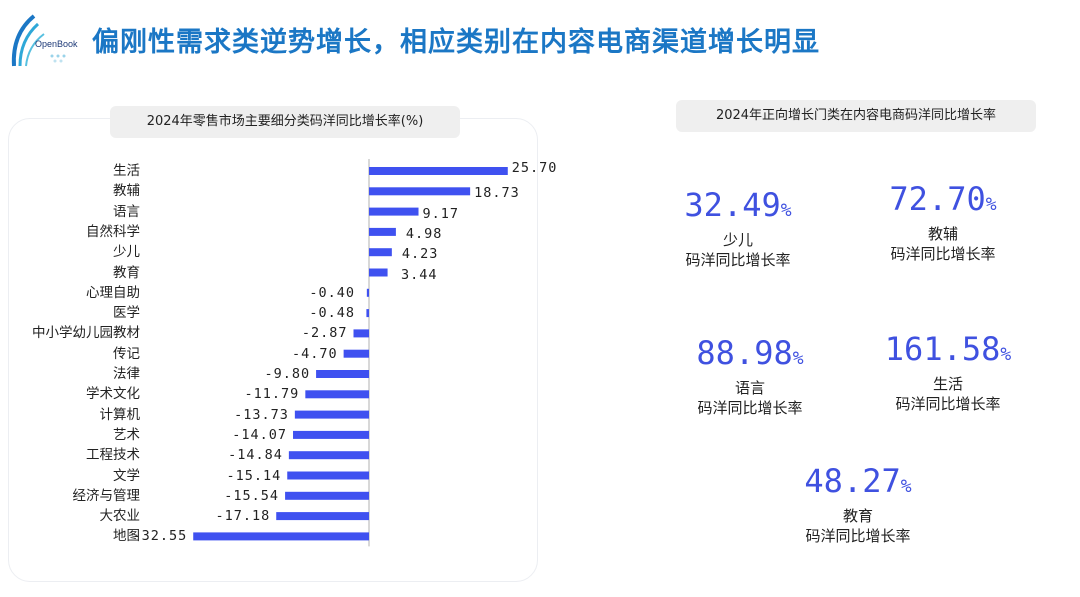 The image size is (1080, 597). What do you see at coordinates (272, 394) in the screenshot?
I see `value-label: -11.79` at bounding box center [272, 394].